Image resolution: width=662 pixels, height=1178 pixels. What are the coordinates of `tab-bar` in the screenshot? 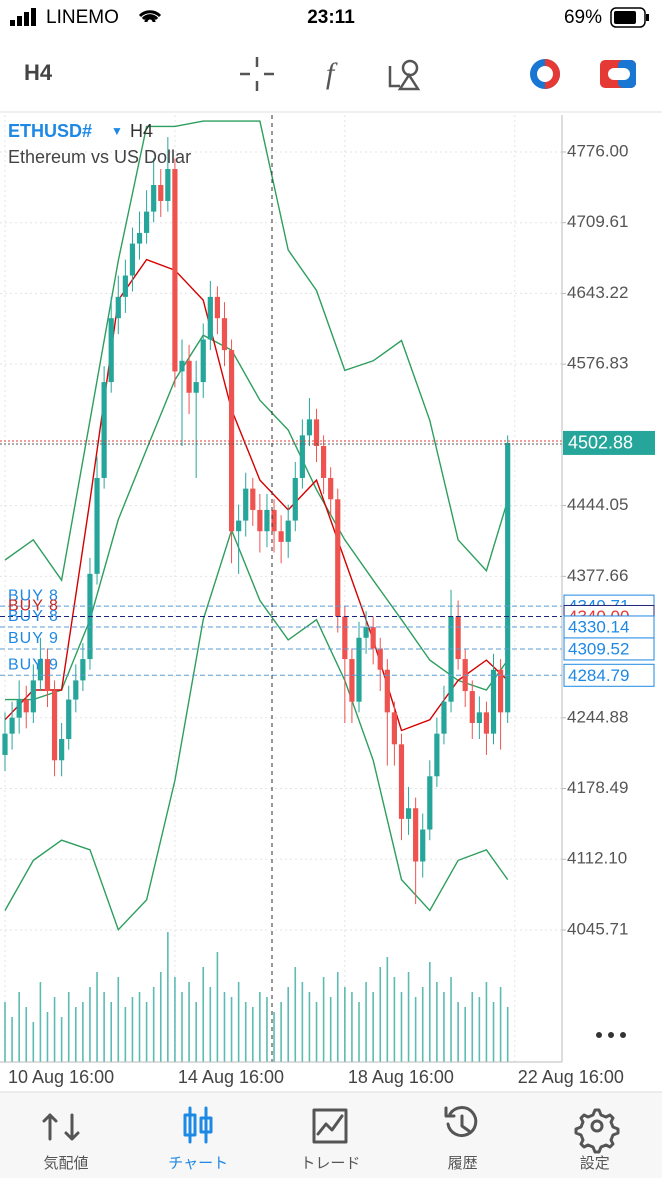 It's located at (331, 1135).